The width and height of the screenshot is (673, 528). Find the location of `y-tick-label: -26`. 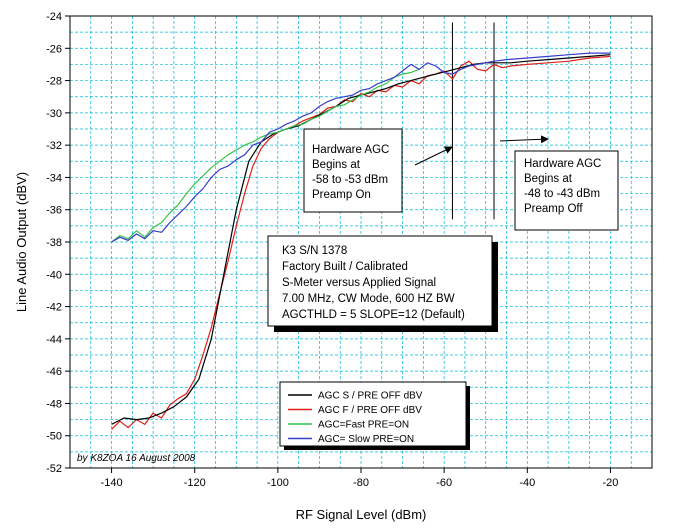

y-tick-label: -26 is located at coordinates (54, 49).